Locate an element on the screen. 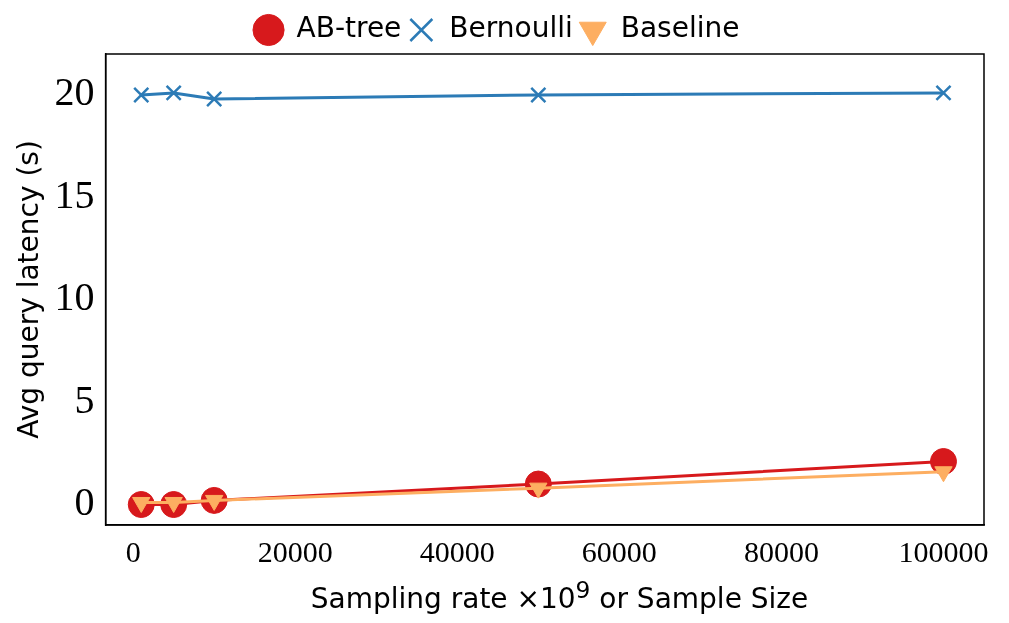 The image size is (1009, 623). legend-label: AB-tree is located at coordinates (349, 28).